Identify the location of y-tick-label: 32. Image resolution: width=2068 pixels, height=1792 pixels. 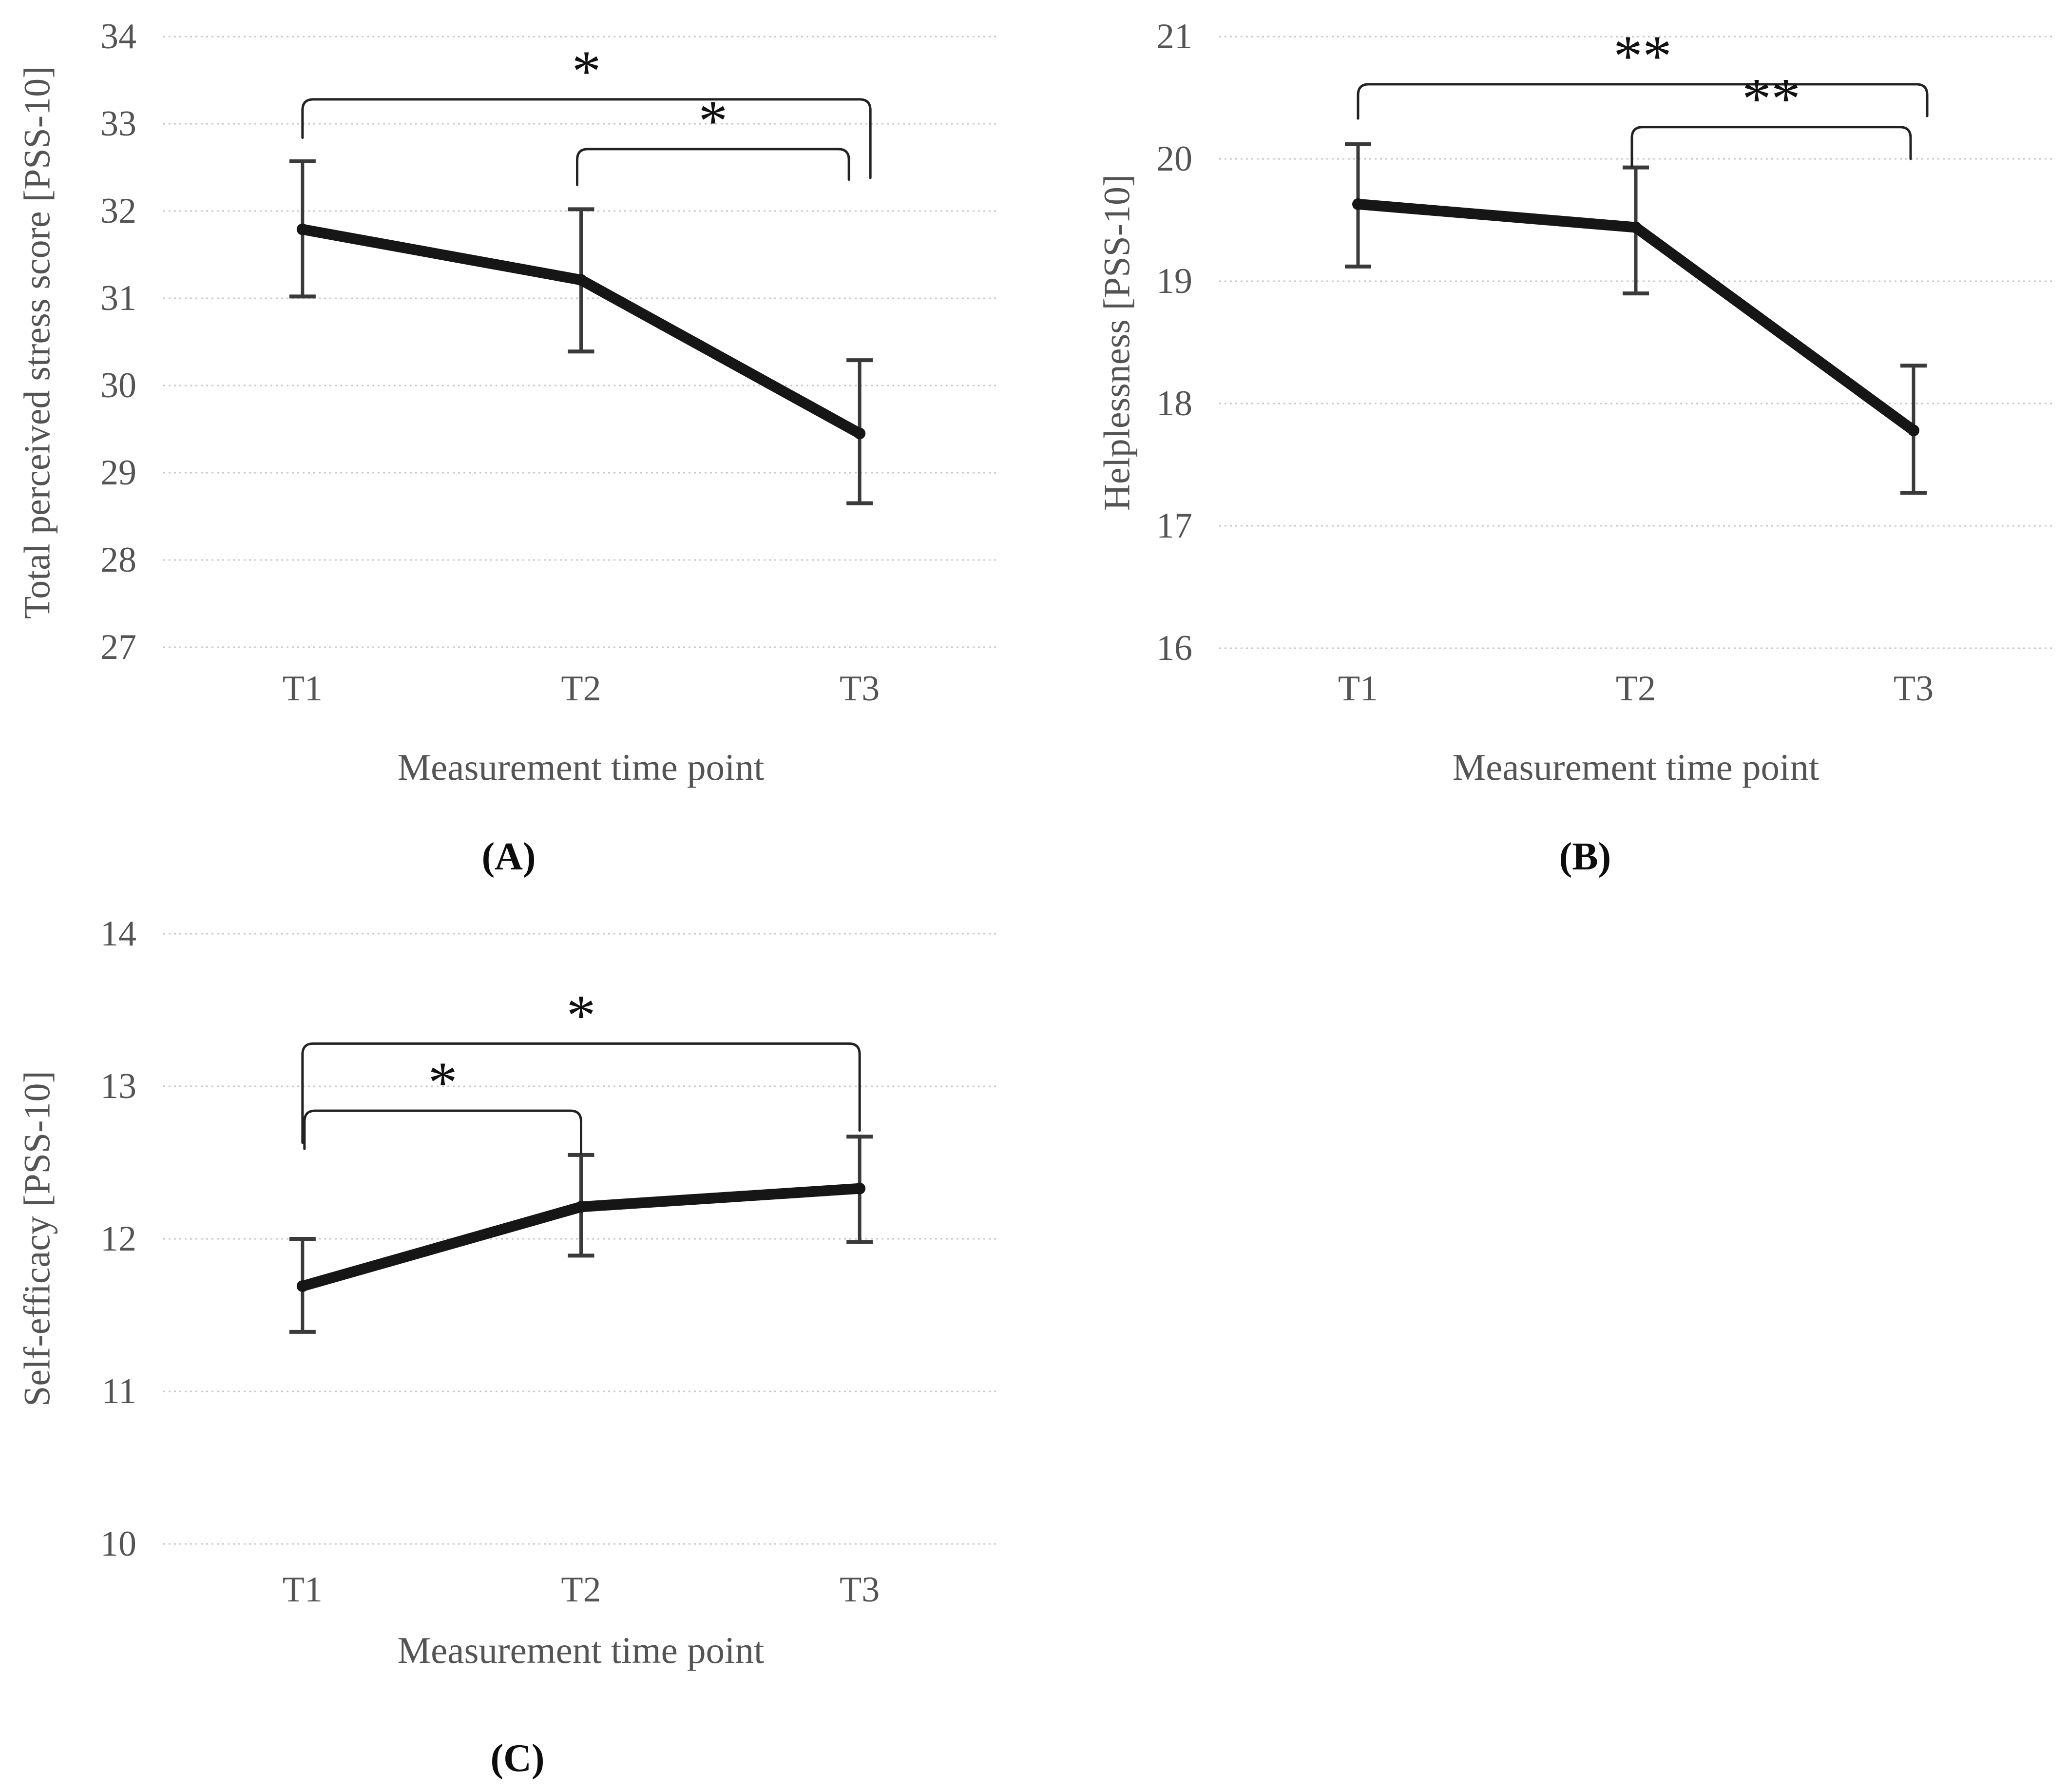
(118, 211).